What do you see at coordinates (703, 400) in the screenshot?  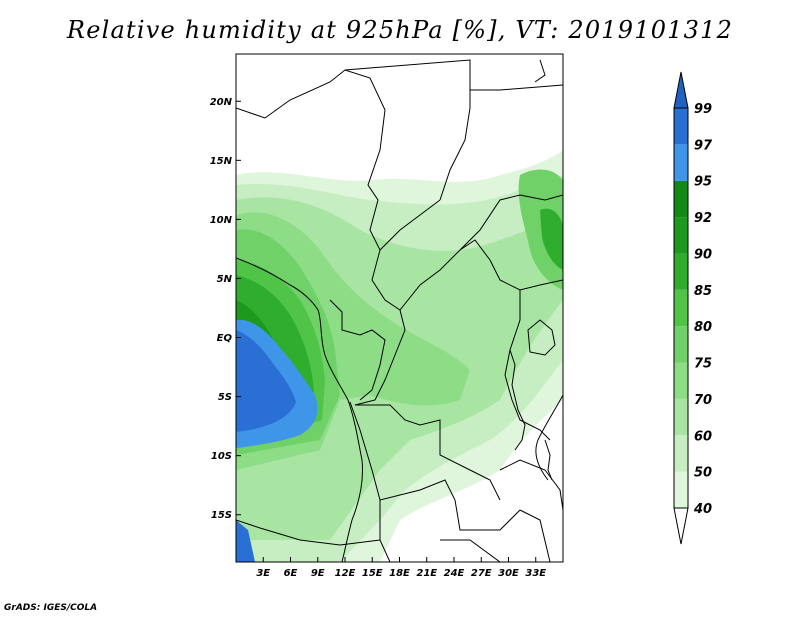 I see `colorbar-label: 70` at bounding box center [703, 400].